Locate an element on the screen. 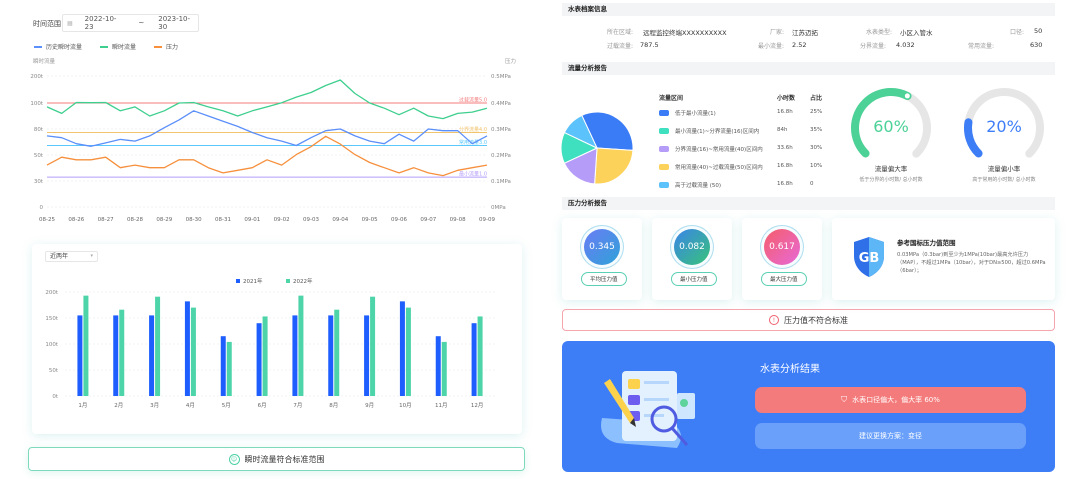 Image resolution: width=1080 pixels, height=487 pixels. flow-ratio: 0 is located at coordinates (812, 184).